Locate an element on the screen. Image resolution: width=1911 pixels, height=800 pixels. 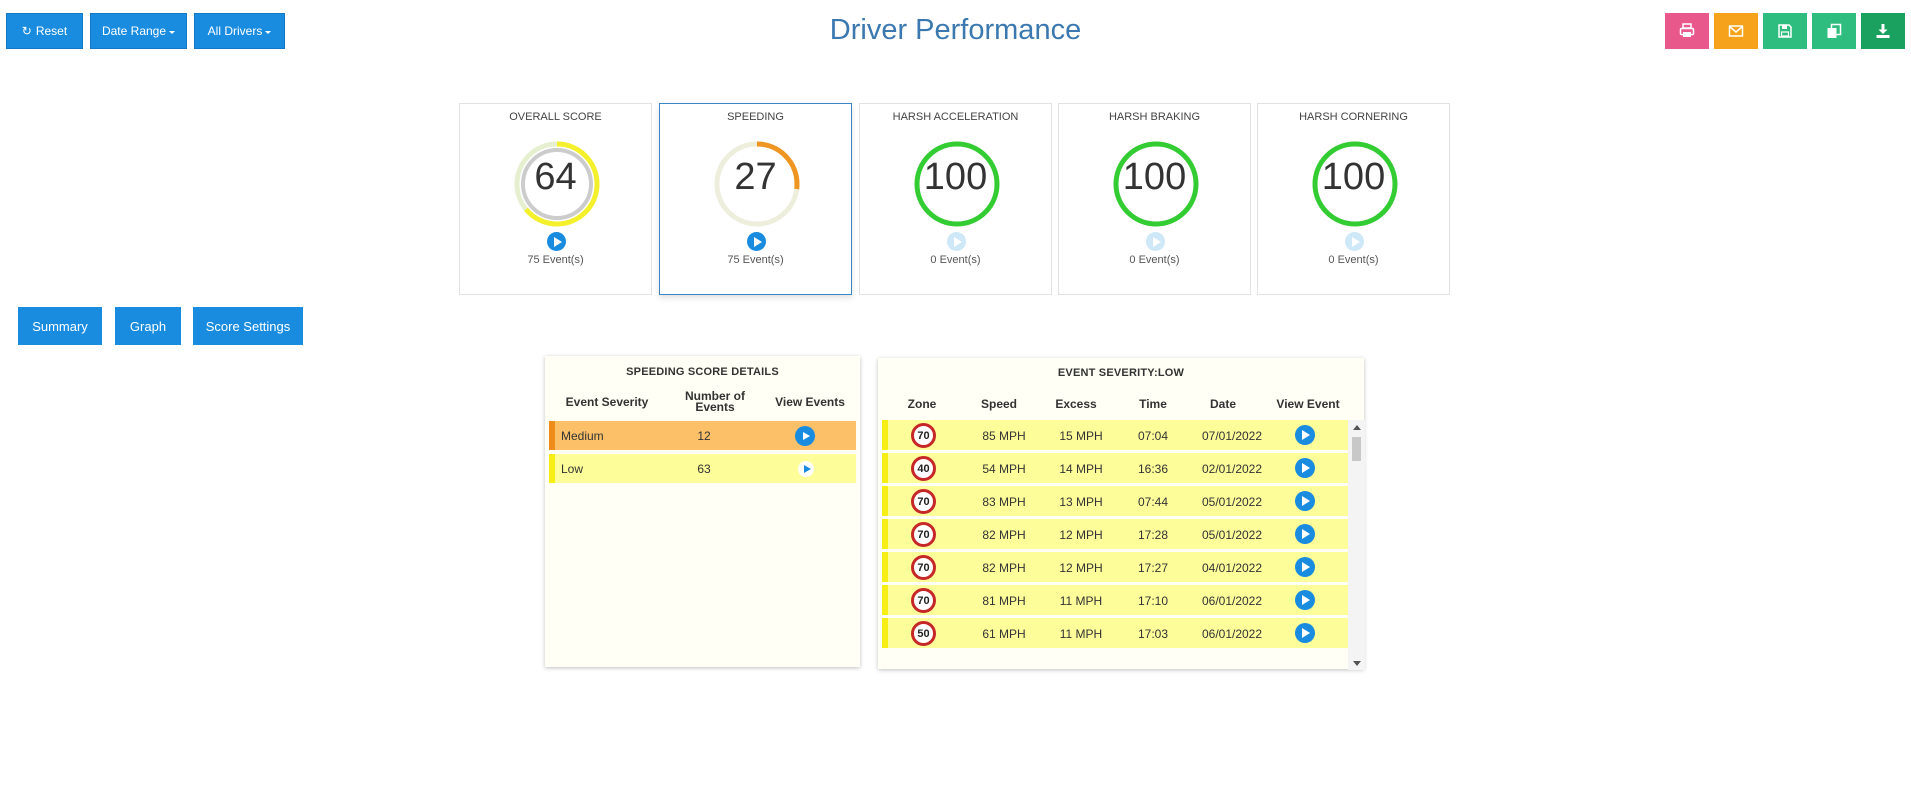
copy-button is located at coordinates (1834, 31).